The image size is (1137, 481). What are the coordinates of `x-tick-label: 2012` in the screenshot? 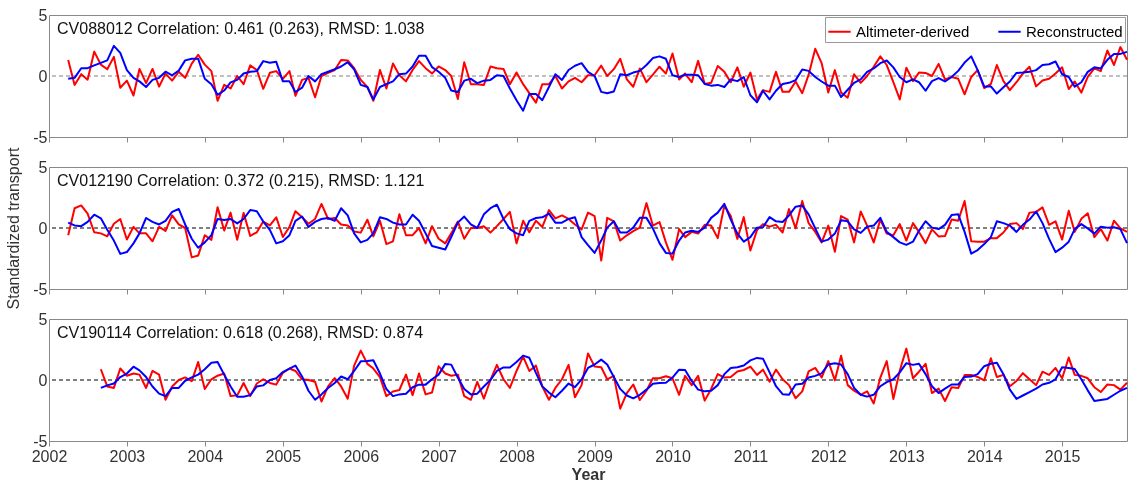 It's located at (828, 456).